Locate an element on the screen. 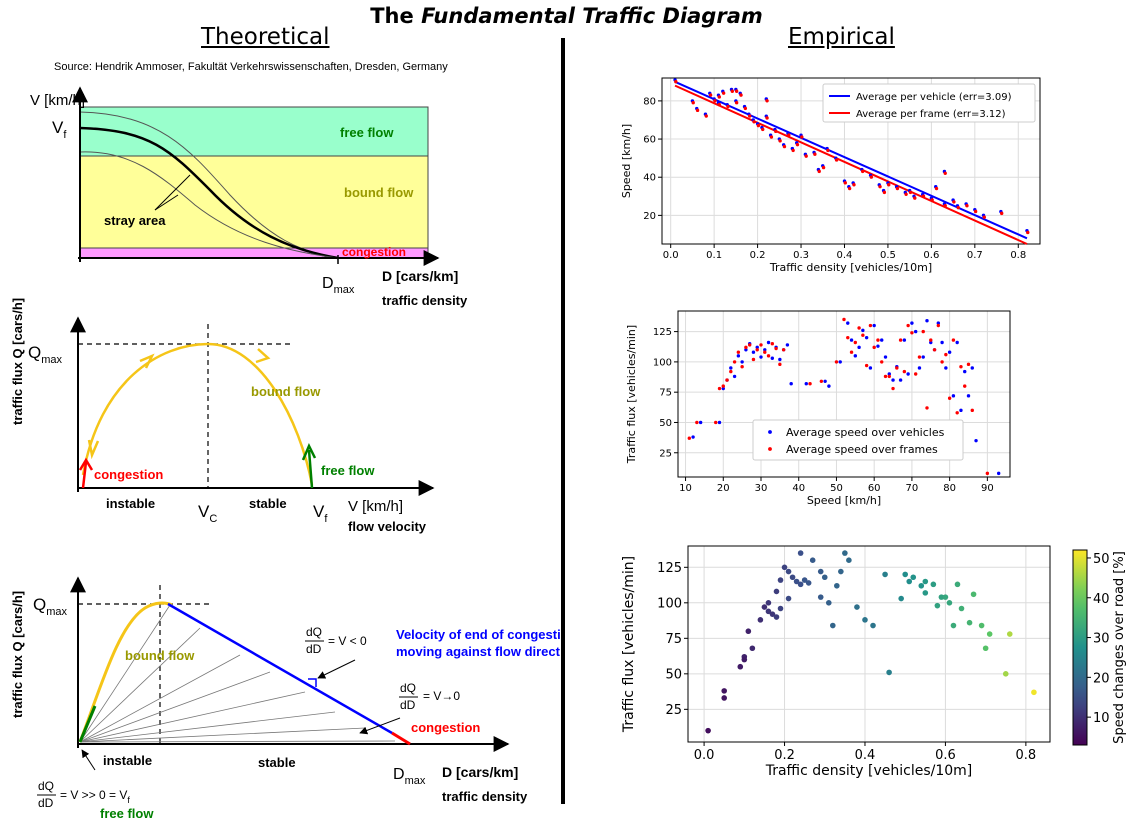 This screenshot has width=1133, height=823. legend-box is located at coordinates (929, 103).